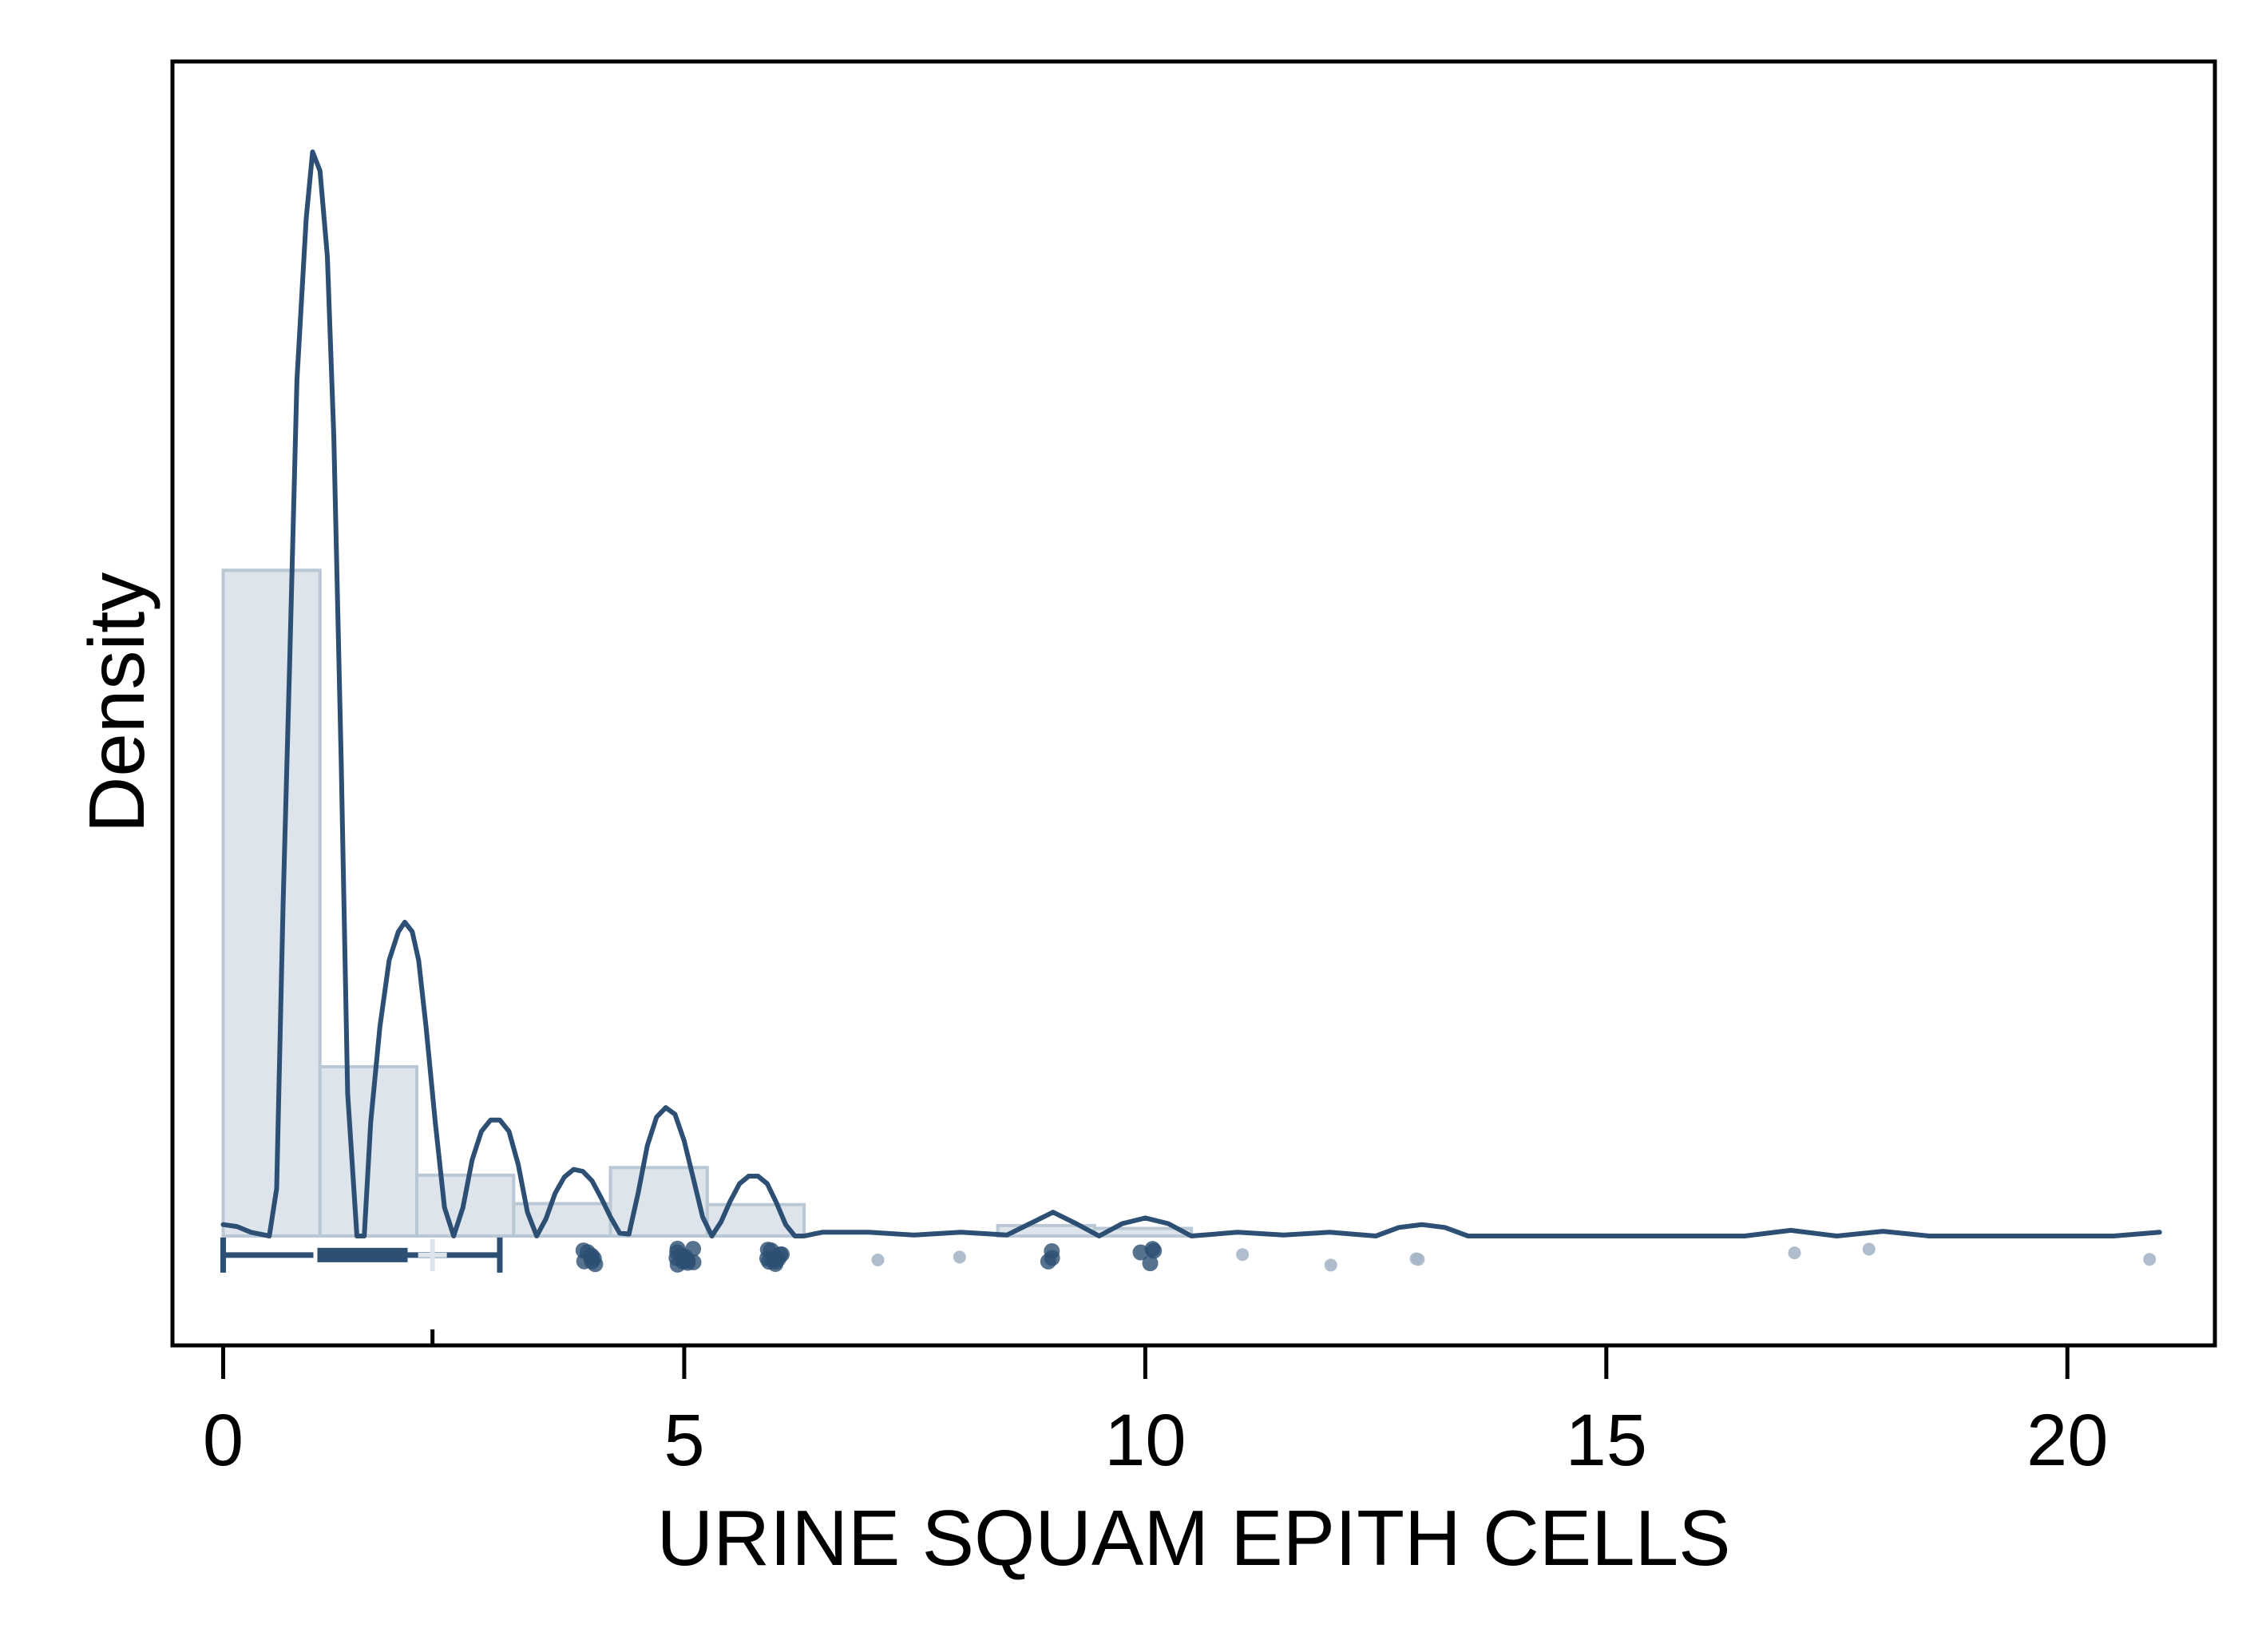  Describe the element at coordinates (361, 1254) in the screenshot. I see `boxplot-box` at that location.